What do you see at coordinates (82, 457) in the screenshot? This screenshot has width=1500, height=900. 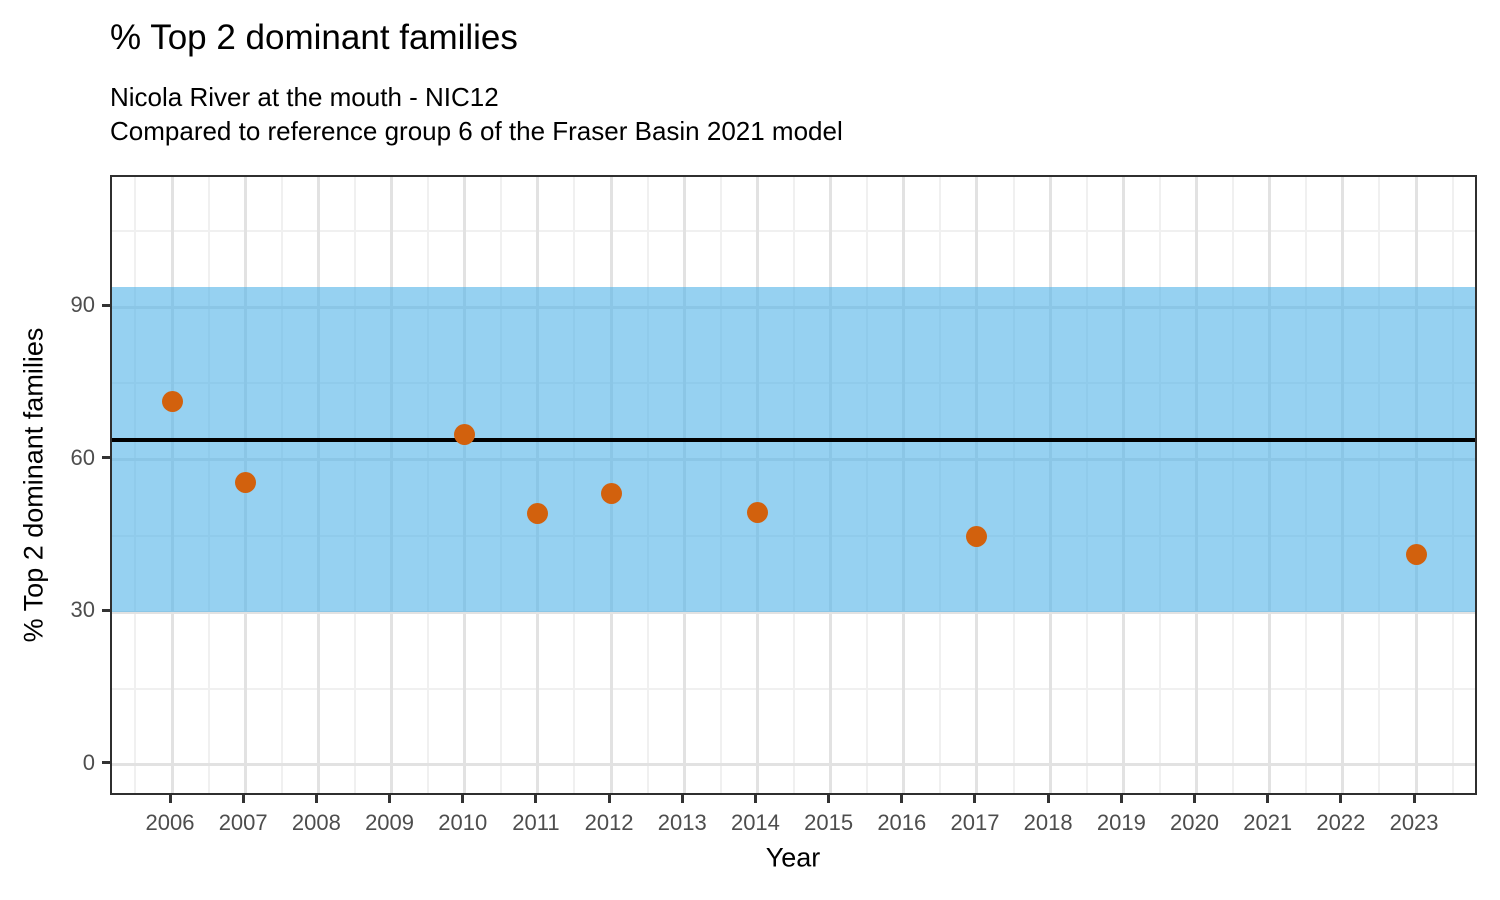 I see `y-tick-label: 60` at bounding box center [82, 457].